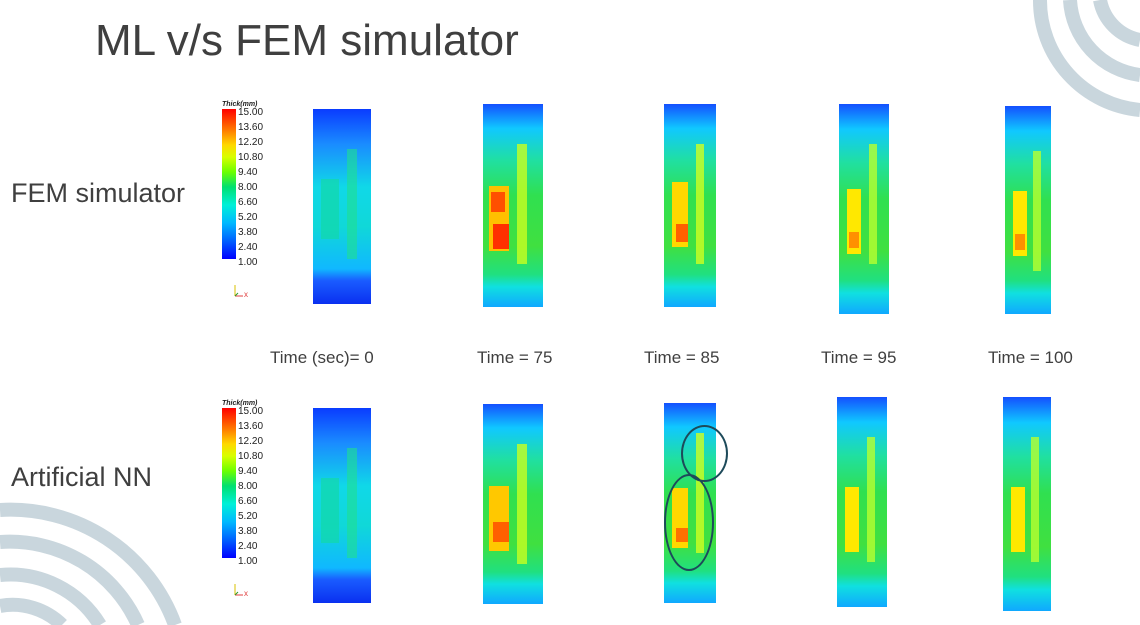  I want to click on time-label-2: Time = 85, so click(682, 357).